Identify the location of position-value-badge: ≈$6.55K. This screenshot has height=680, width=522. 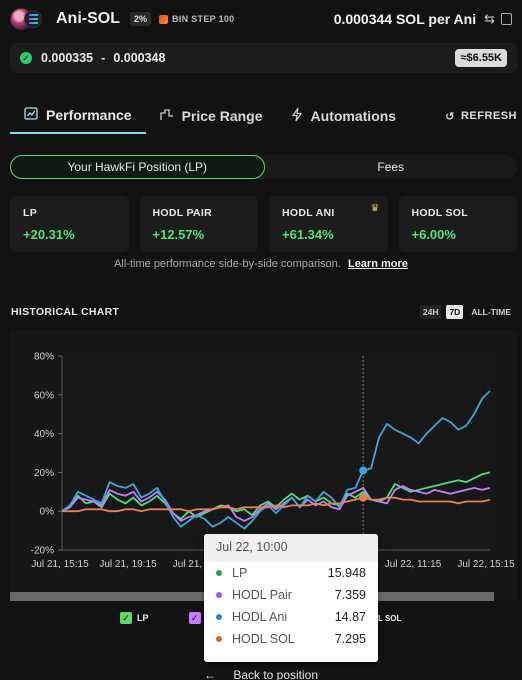
(481, 58).